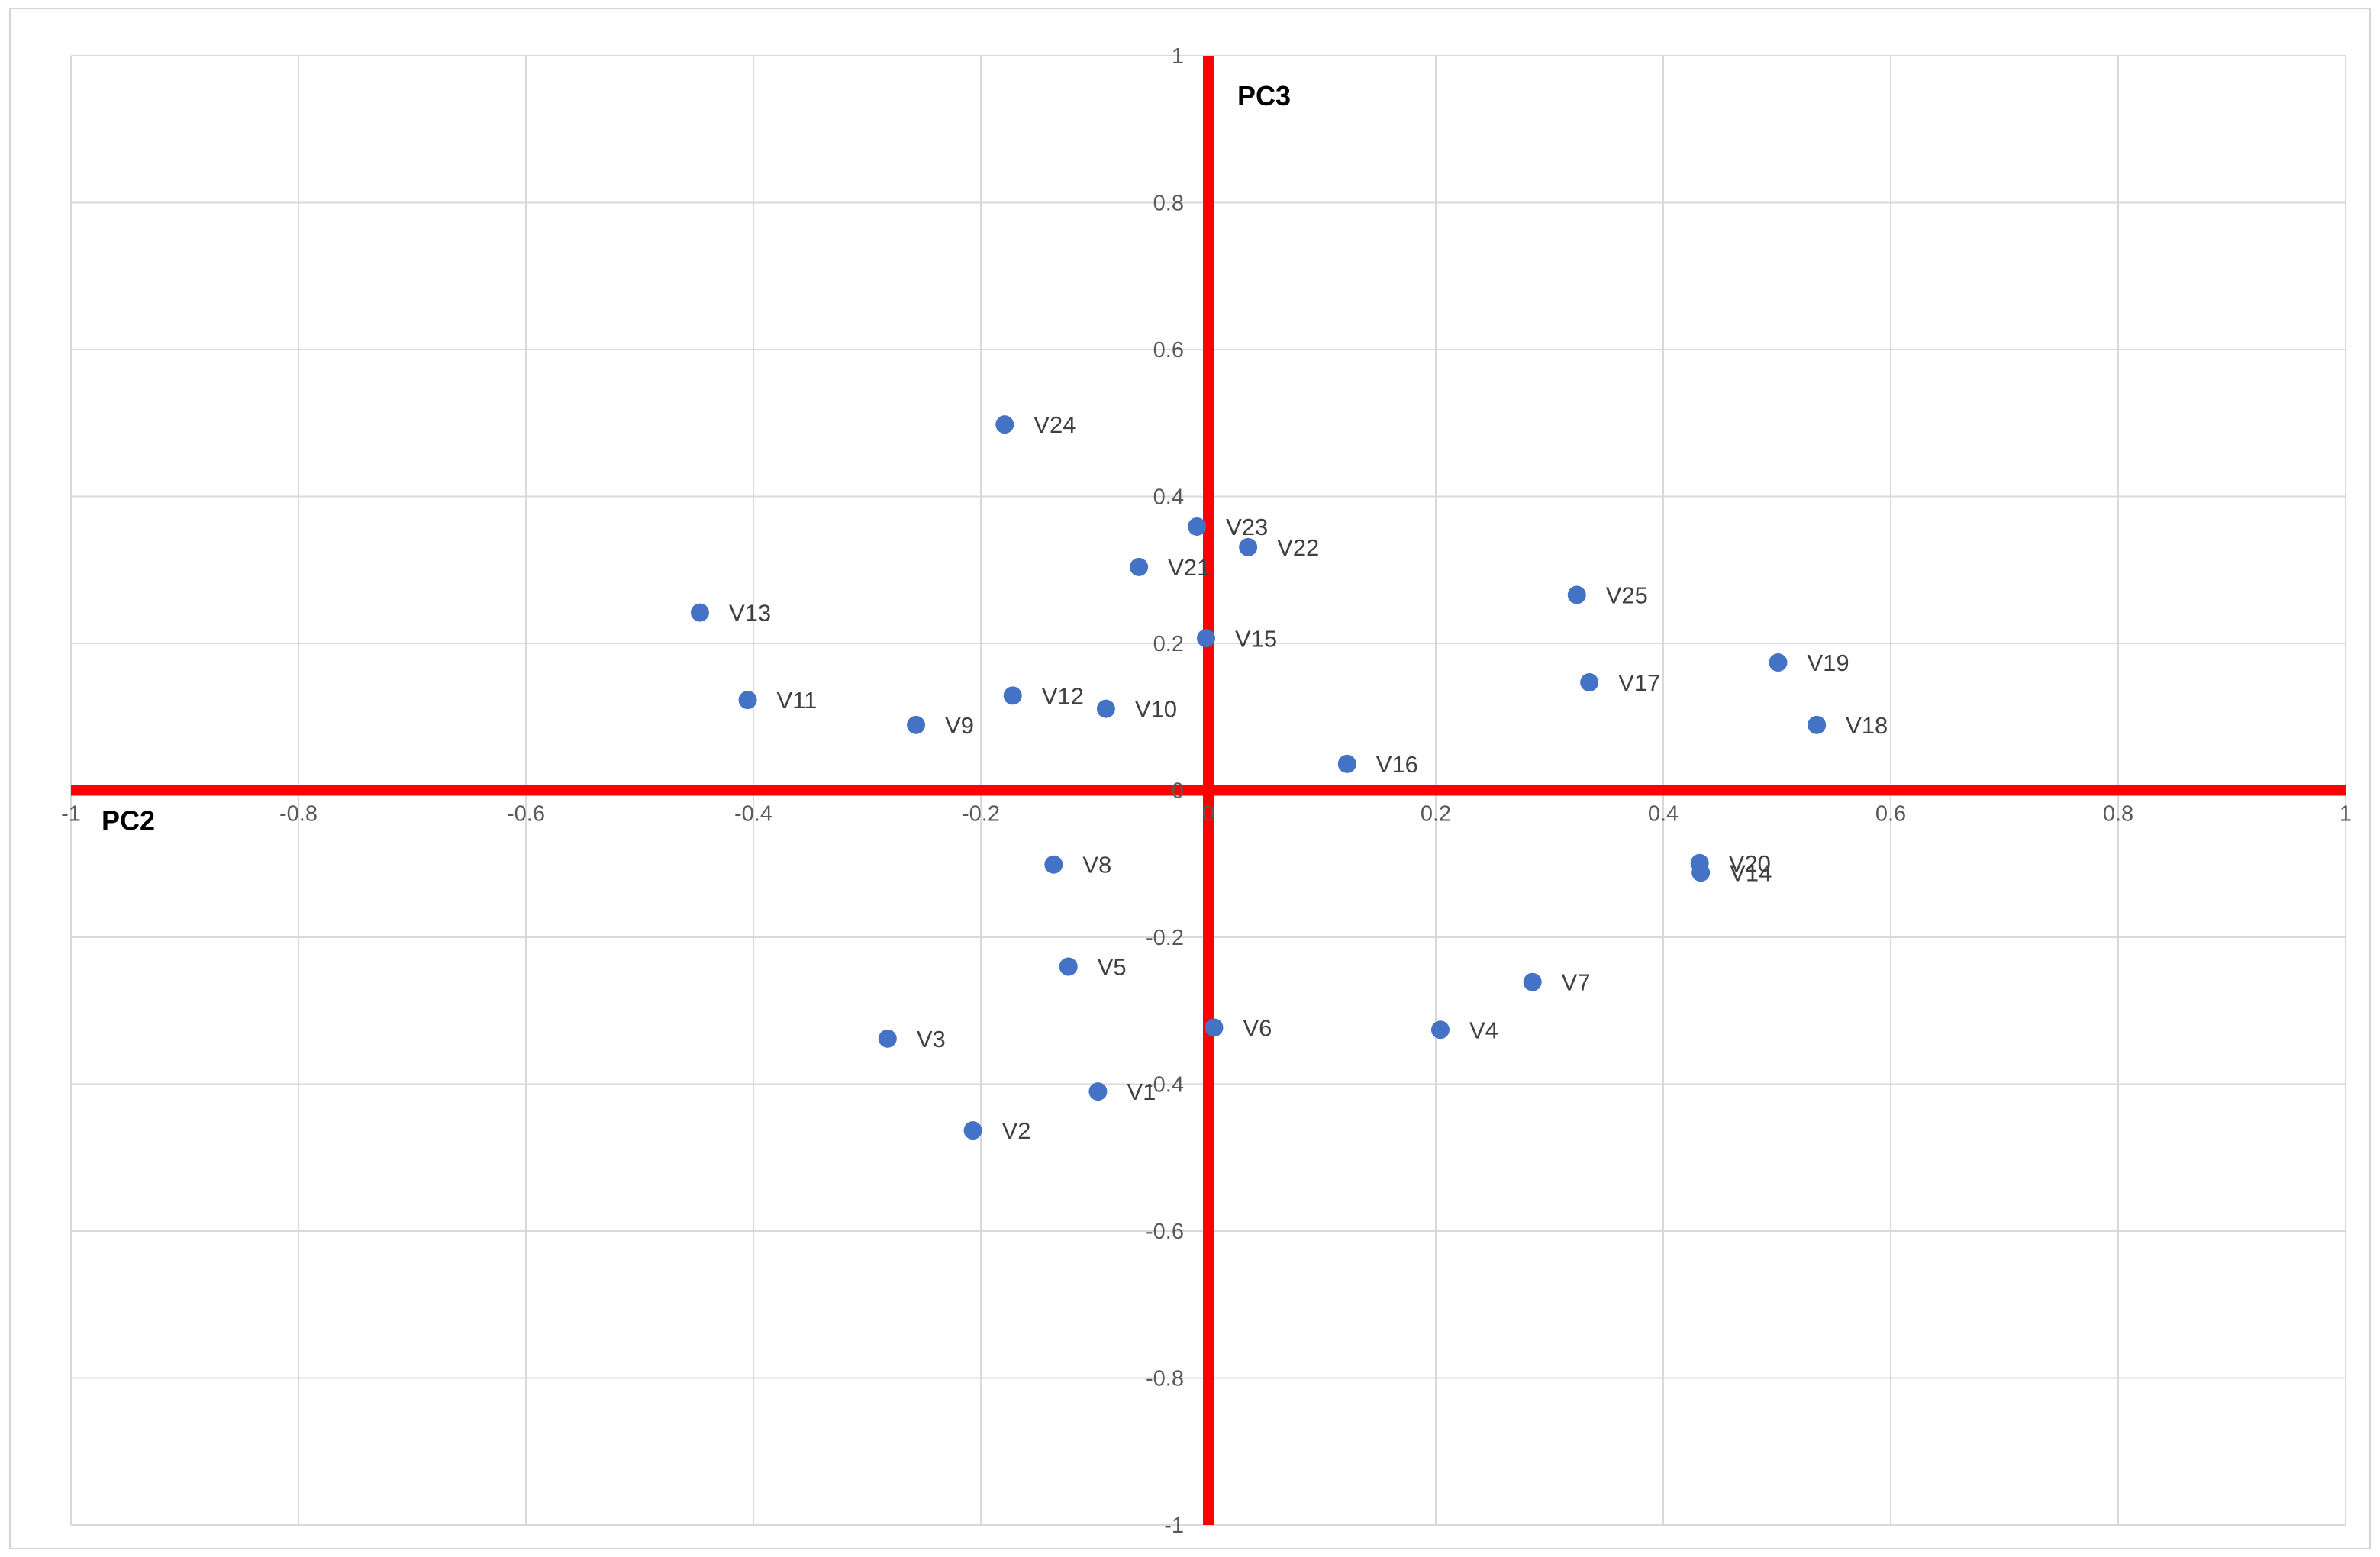 This screenshot has width=2380, height=1557. Describe the element at coordinates (1168, 350) in the screenshot. I see `y-tick-label: 0.6` at that location.